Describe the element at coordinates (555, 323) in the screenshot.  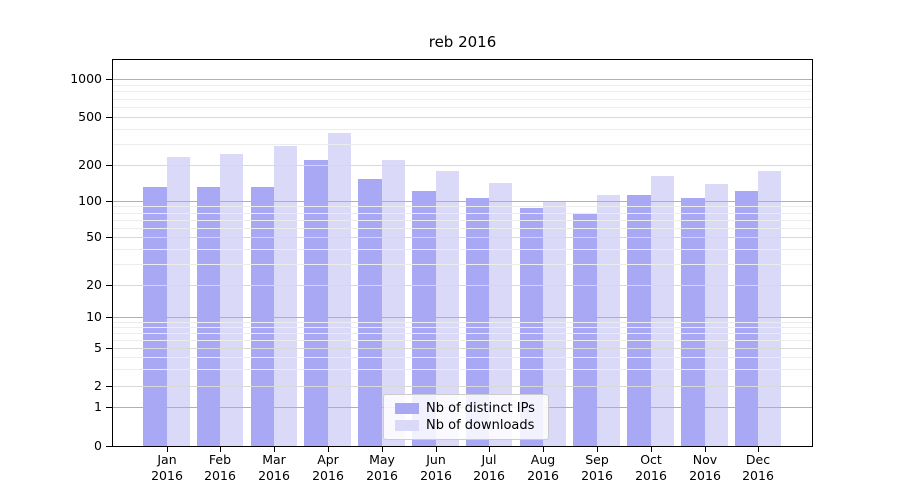
I see `bar-downloads-aug` at that location.